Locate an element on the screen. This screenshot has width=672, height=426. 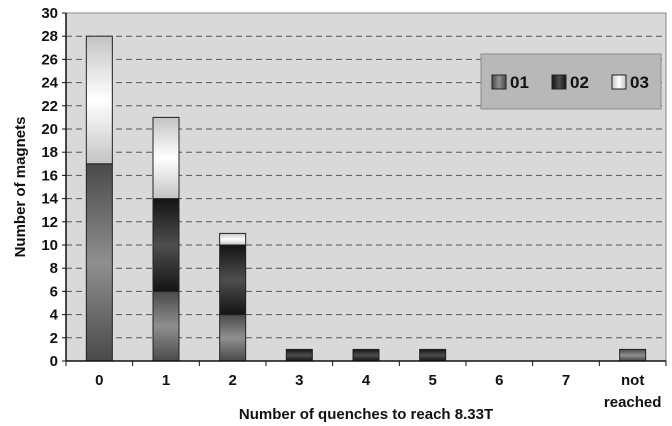
y-tick-label: 18 is located at coordinates (49, 152).